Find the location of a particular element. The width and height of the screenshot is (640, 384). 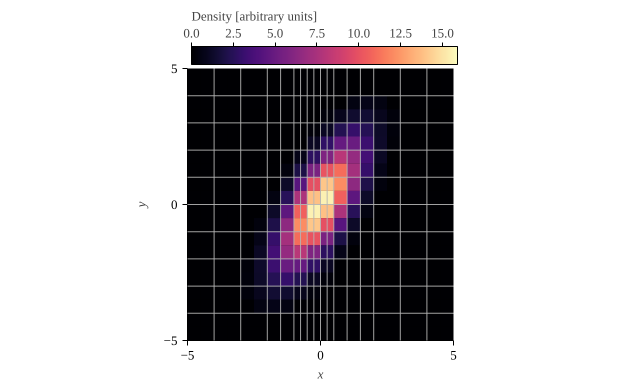

x-tick-label: 0 is located at coordinates (320, 355).